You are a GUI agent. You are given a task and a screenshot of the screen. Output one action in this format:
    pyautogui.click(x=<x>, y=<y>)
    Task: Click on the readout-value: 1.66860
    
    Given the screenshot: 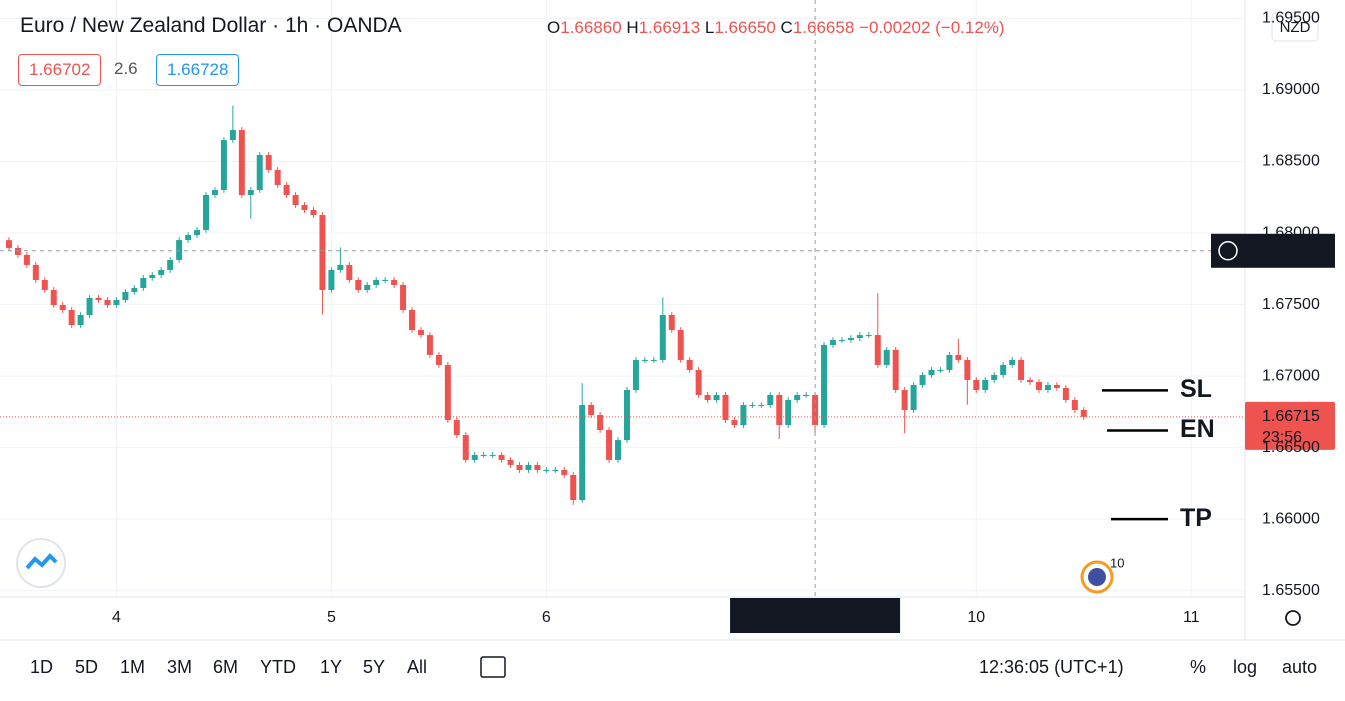 What is the action you would take?
    pyautogui.click(x=591, y=27)
    